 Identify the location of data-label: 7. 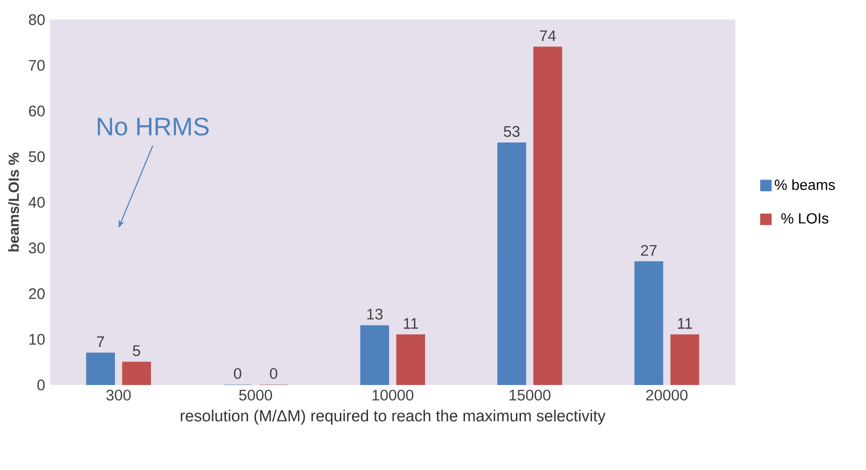
(100, 341).